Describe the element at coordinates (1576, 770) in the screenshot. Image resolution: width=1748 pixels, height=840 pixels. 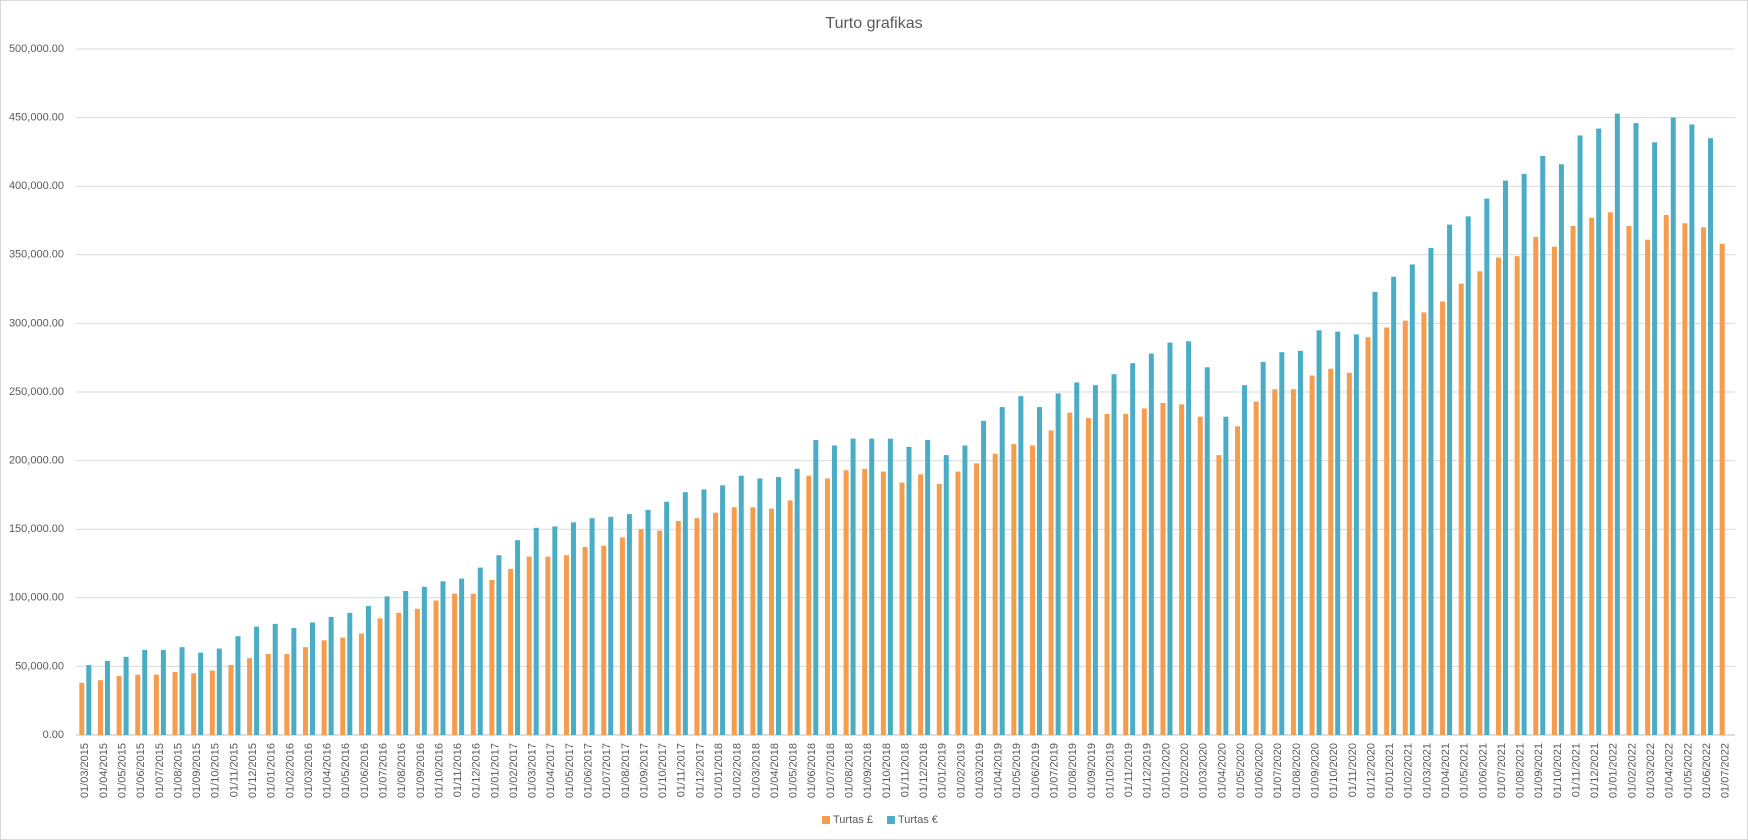
I see `x-tick-label: 01/11/2021` at that location.